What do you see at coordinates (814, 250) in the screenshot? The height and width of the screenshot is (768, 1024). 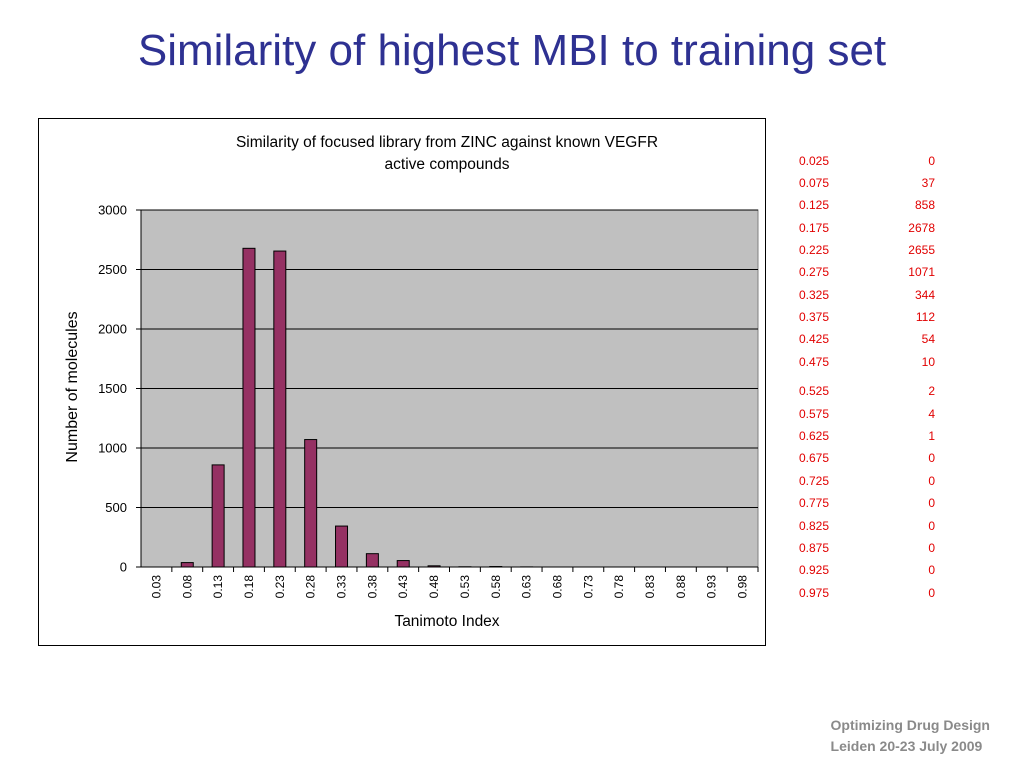 I see `table-cell-tanimoto: 0.225` at bounding box center [814, 250].